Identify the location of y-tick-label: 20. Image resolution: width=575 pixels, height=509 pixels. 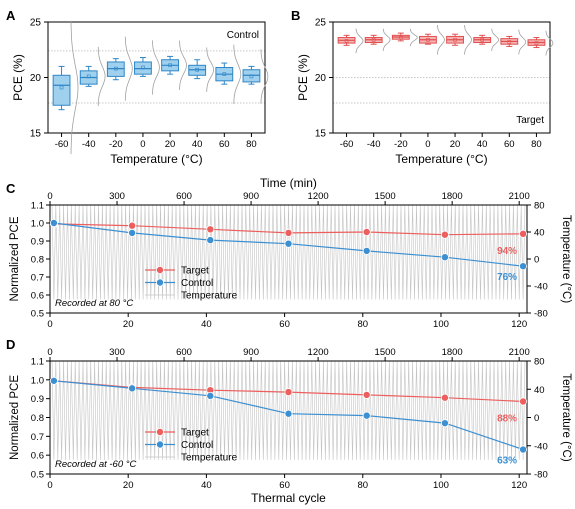
(321, 78).